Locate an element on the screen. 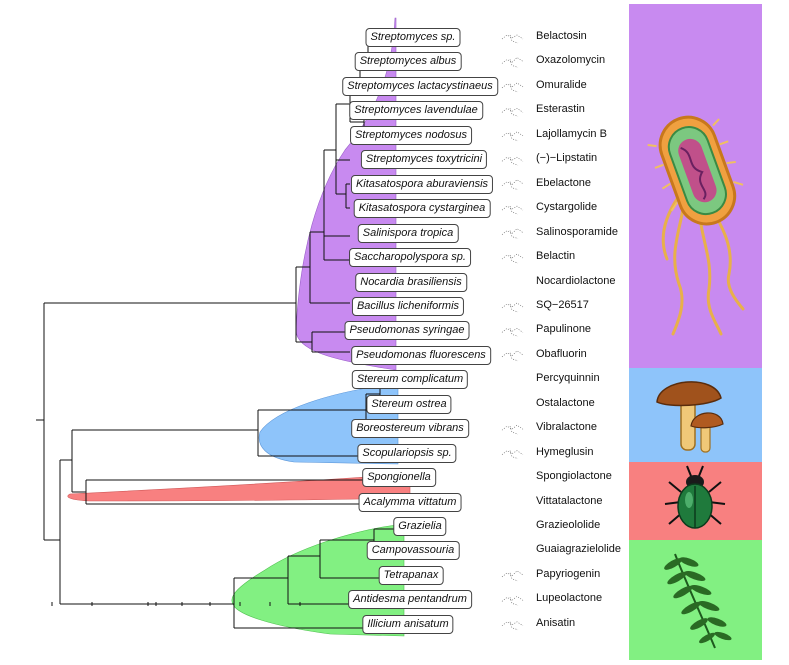 This screenshot has width=789, height=665. organism-label: Pseudomonas syringae is located at coordinates (407, 331).